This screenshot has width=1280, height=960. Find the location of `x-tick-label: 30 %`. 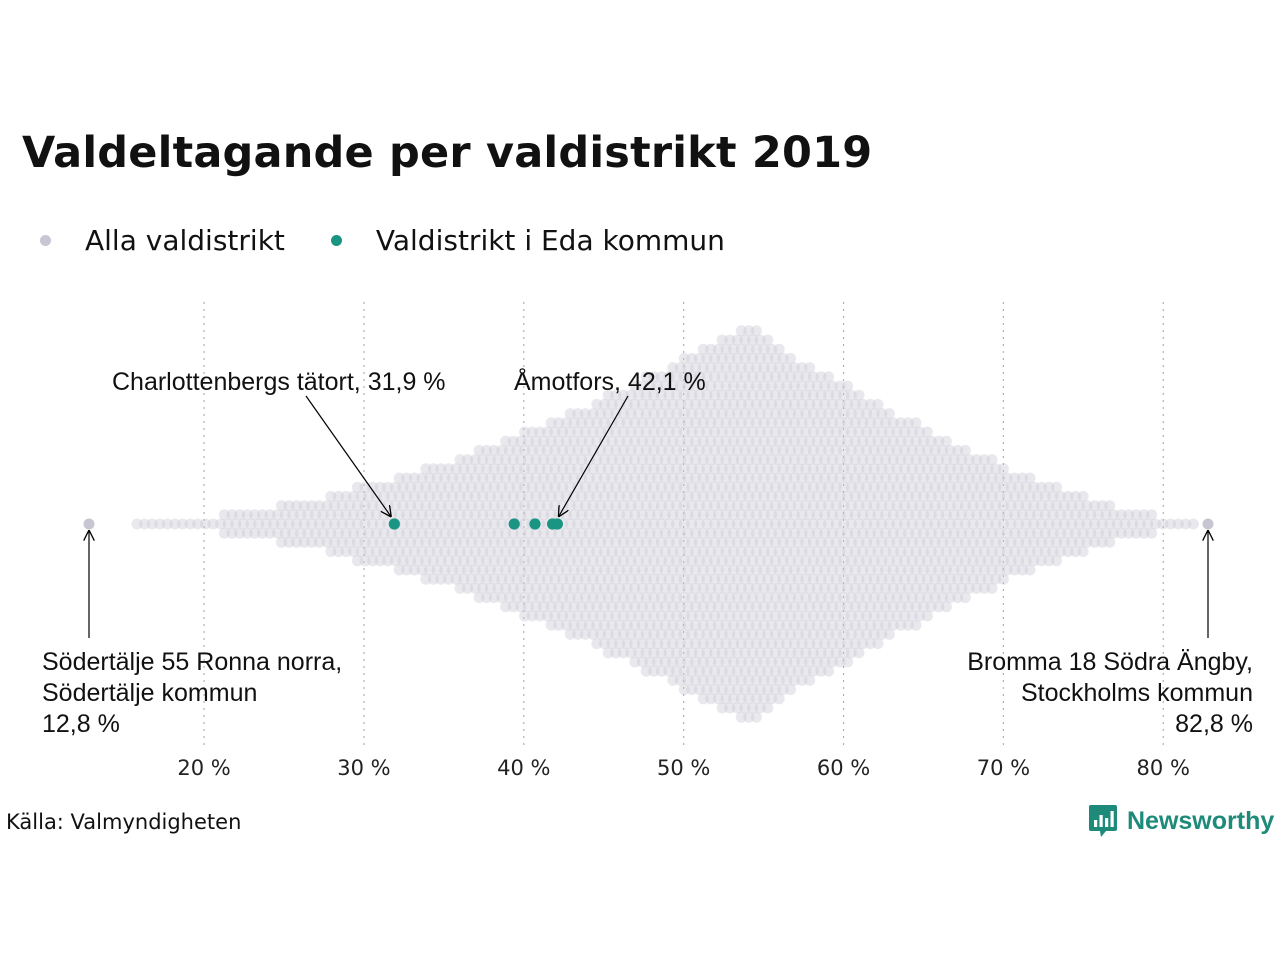

x-tick-label: 30 % is located at coordinates (363, 768).